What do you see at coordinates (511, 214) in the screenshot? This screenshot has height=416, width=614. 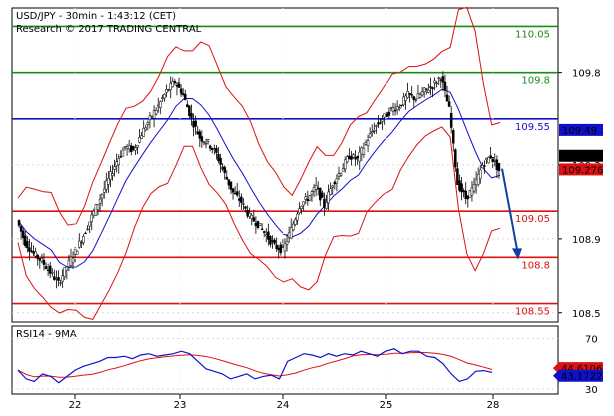 I see `forecast-arrow` at bounding box center [511, 214].